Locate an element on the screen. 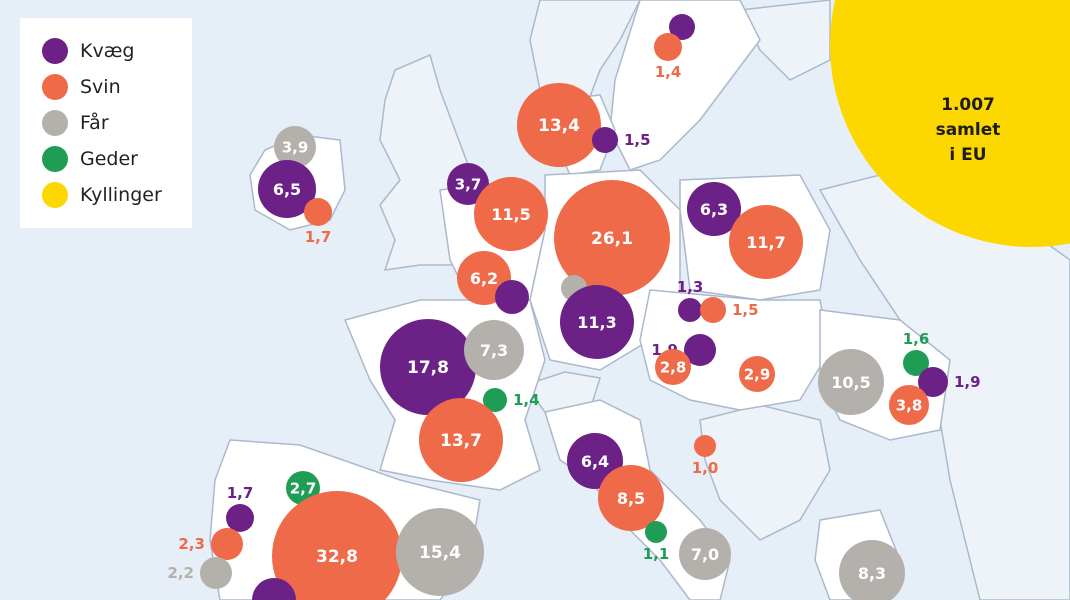  bubble-hungary-svin is located at coordinates (757, 374).